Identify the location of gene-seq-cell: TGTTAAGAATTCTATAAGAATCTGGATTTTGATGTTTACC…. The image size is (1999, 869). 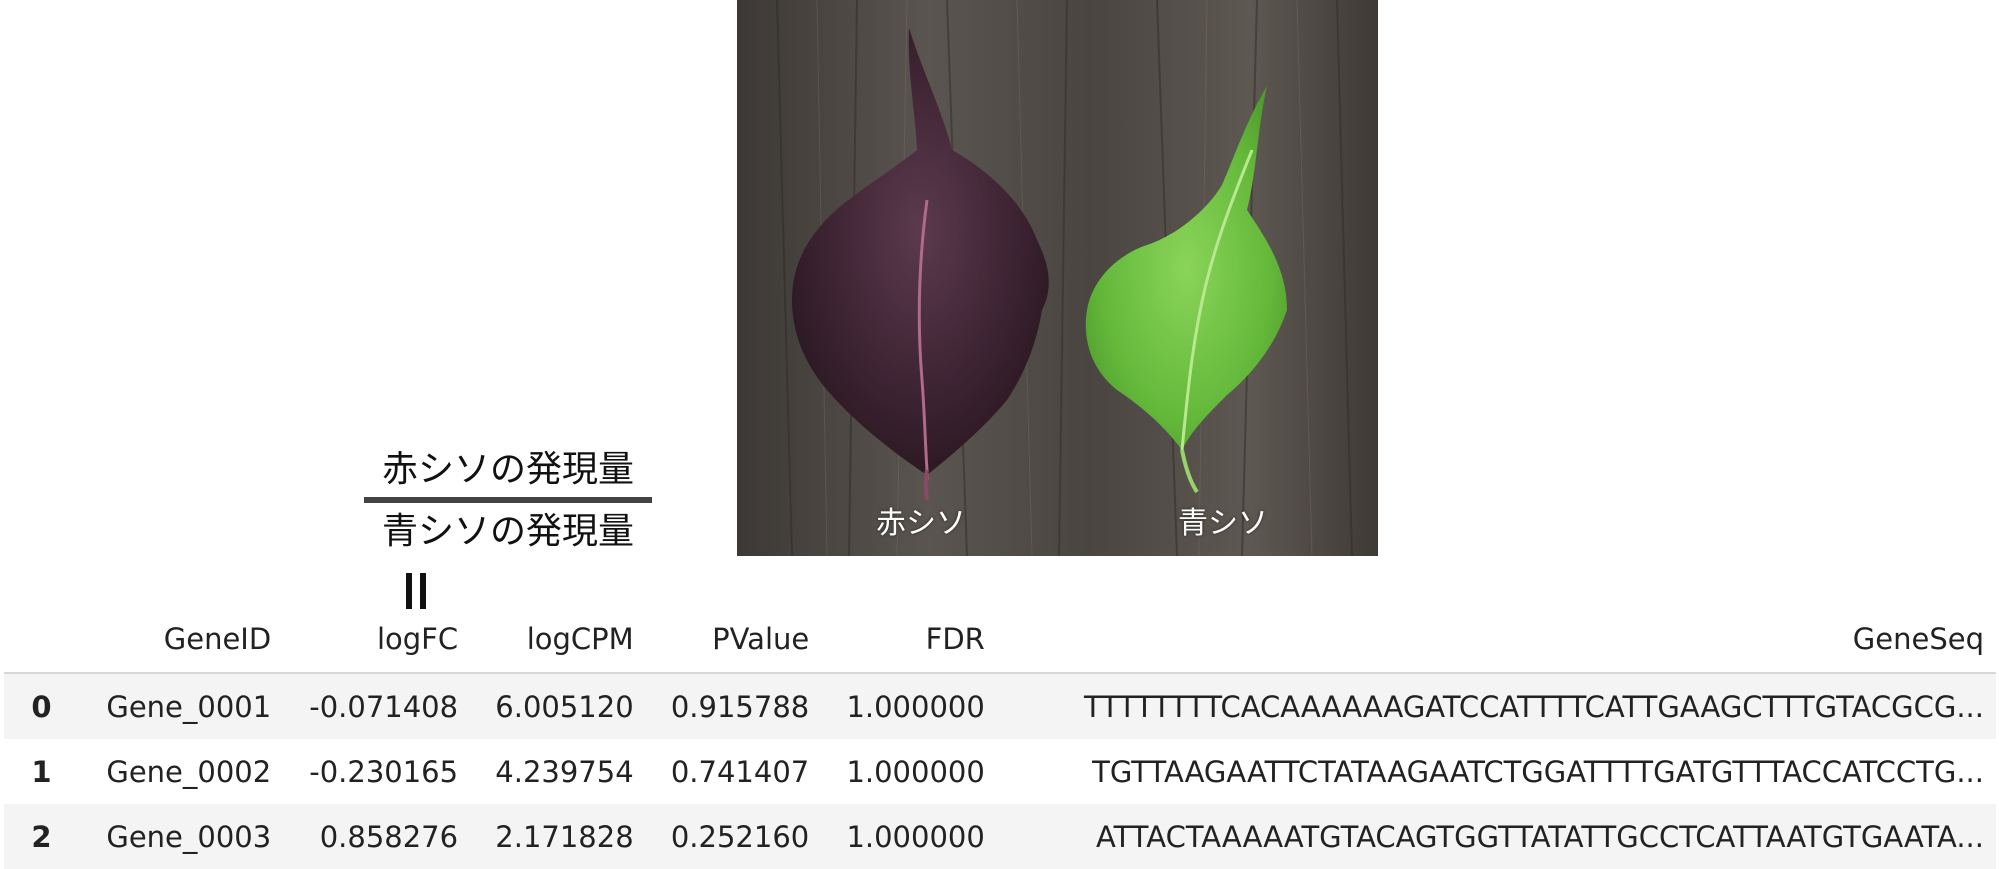
(1538, 771).